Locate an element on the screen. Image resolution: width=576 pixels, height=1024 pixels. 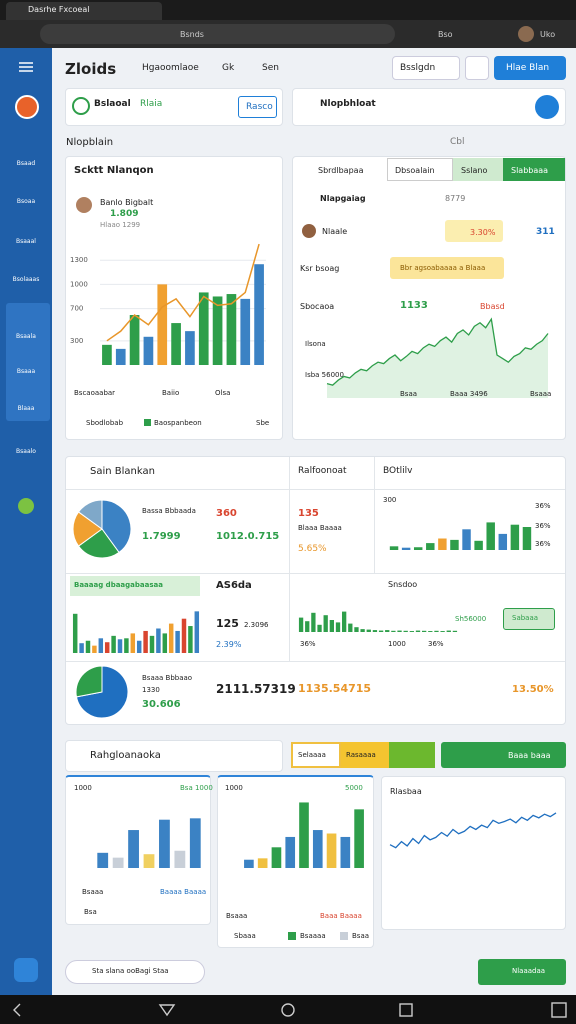
axis-label: Olsa is located at coordinates (223, 393).